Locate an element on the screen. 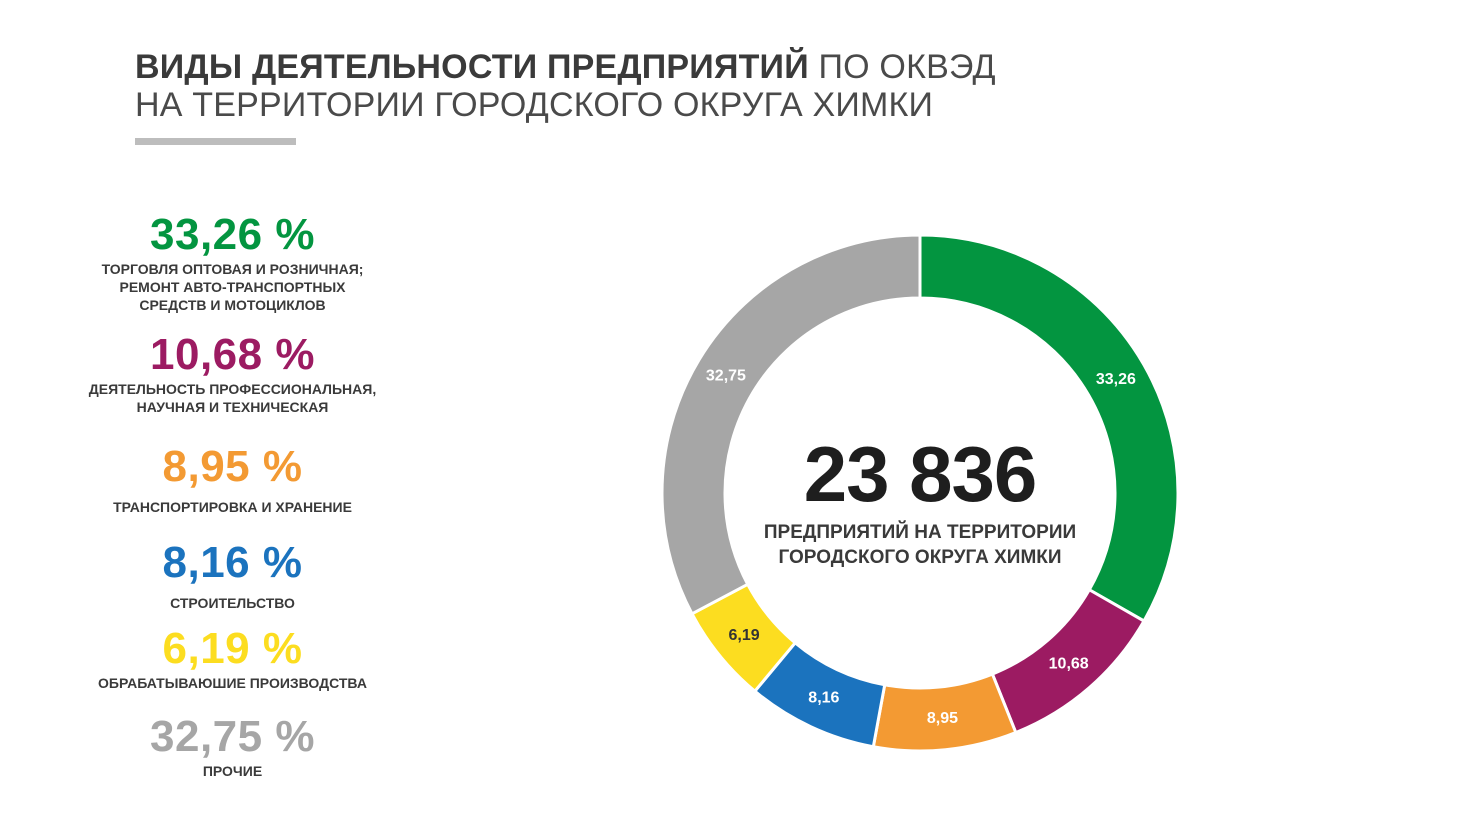 The image size is (1471, 820). title-light: ПО ОКВЭД is located at coordinates (907, 67).